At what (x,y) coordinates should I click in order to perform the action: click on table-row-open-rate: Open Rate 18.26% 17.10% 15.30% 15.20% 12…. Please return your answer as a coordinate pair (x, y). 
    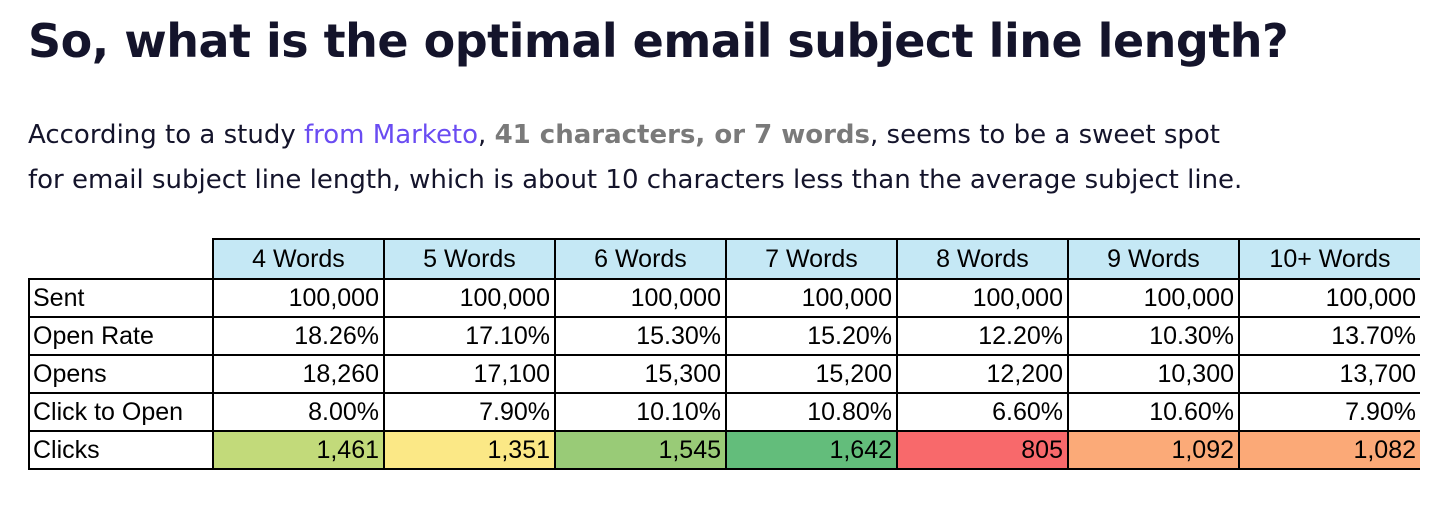
    Looking at the image, I should click on (724, 336).